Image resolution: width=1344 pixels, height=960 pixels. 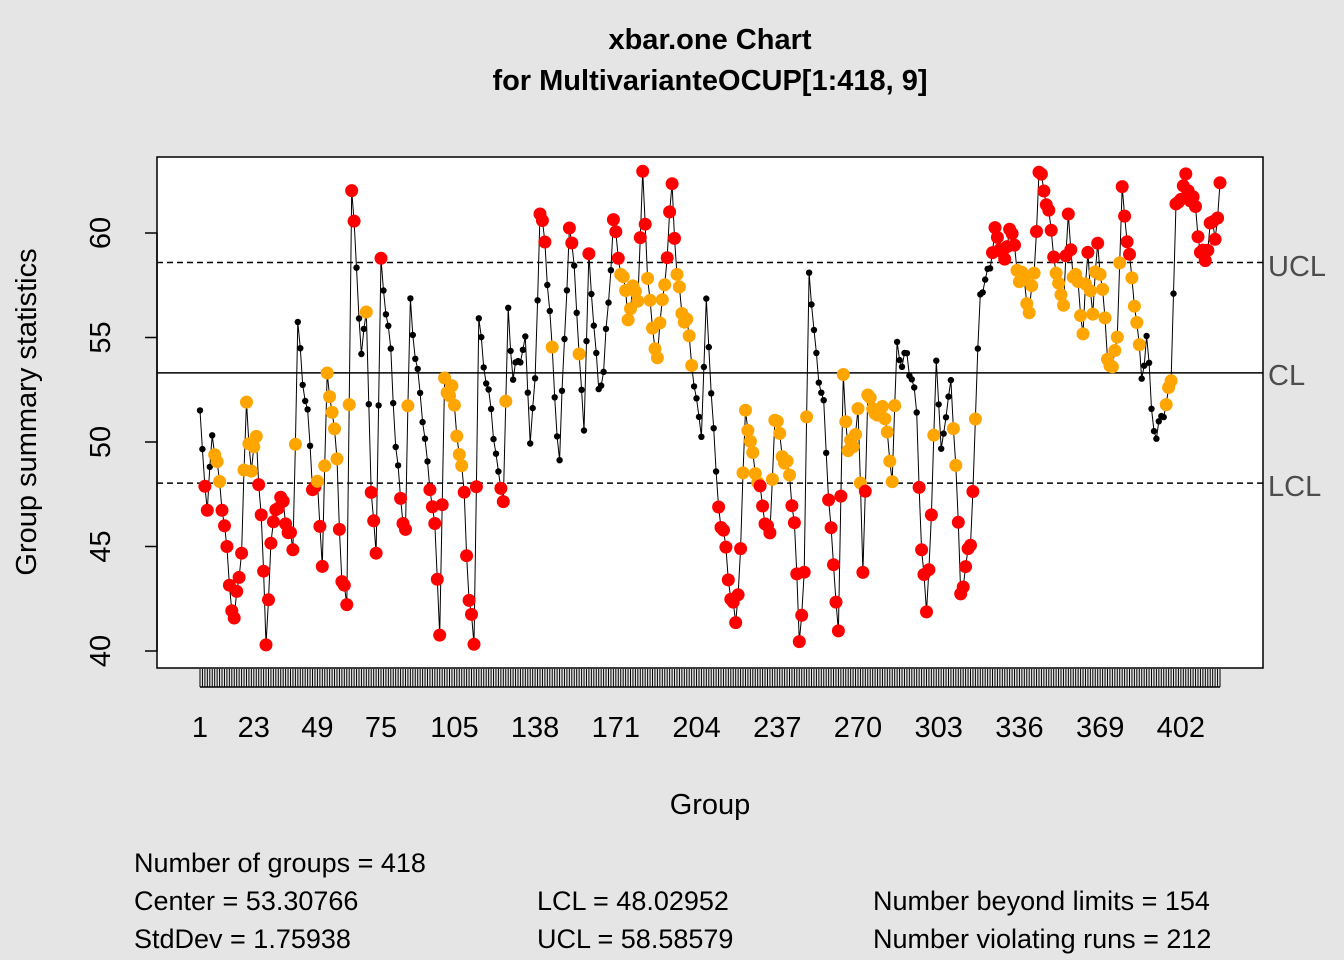 What do you see at coordinates (1041, 901) in the screenshot?
I see `stat-beyond-limits: Number beyond limits = 154` at bounding box center [1041, 901].